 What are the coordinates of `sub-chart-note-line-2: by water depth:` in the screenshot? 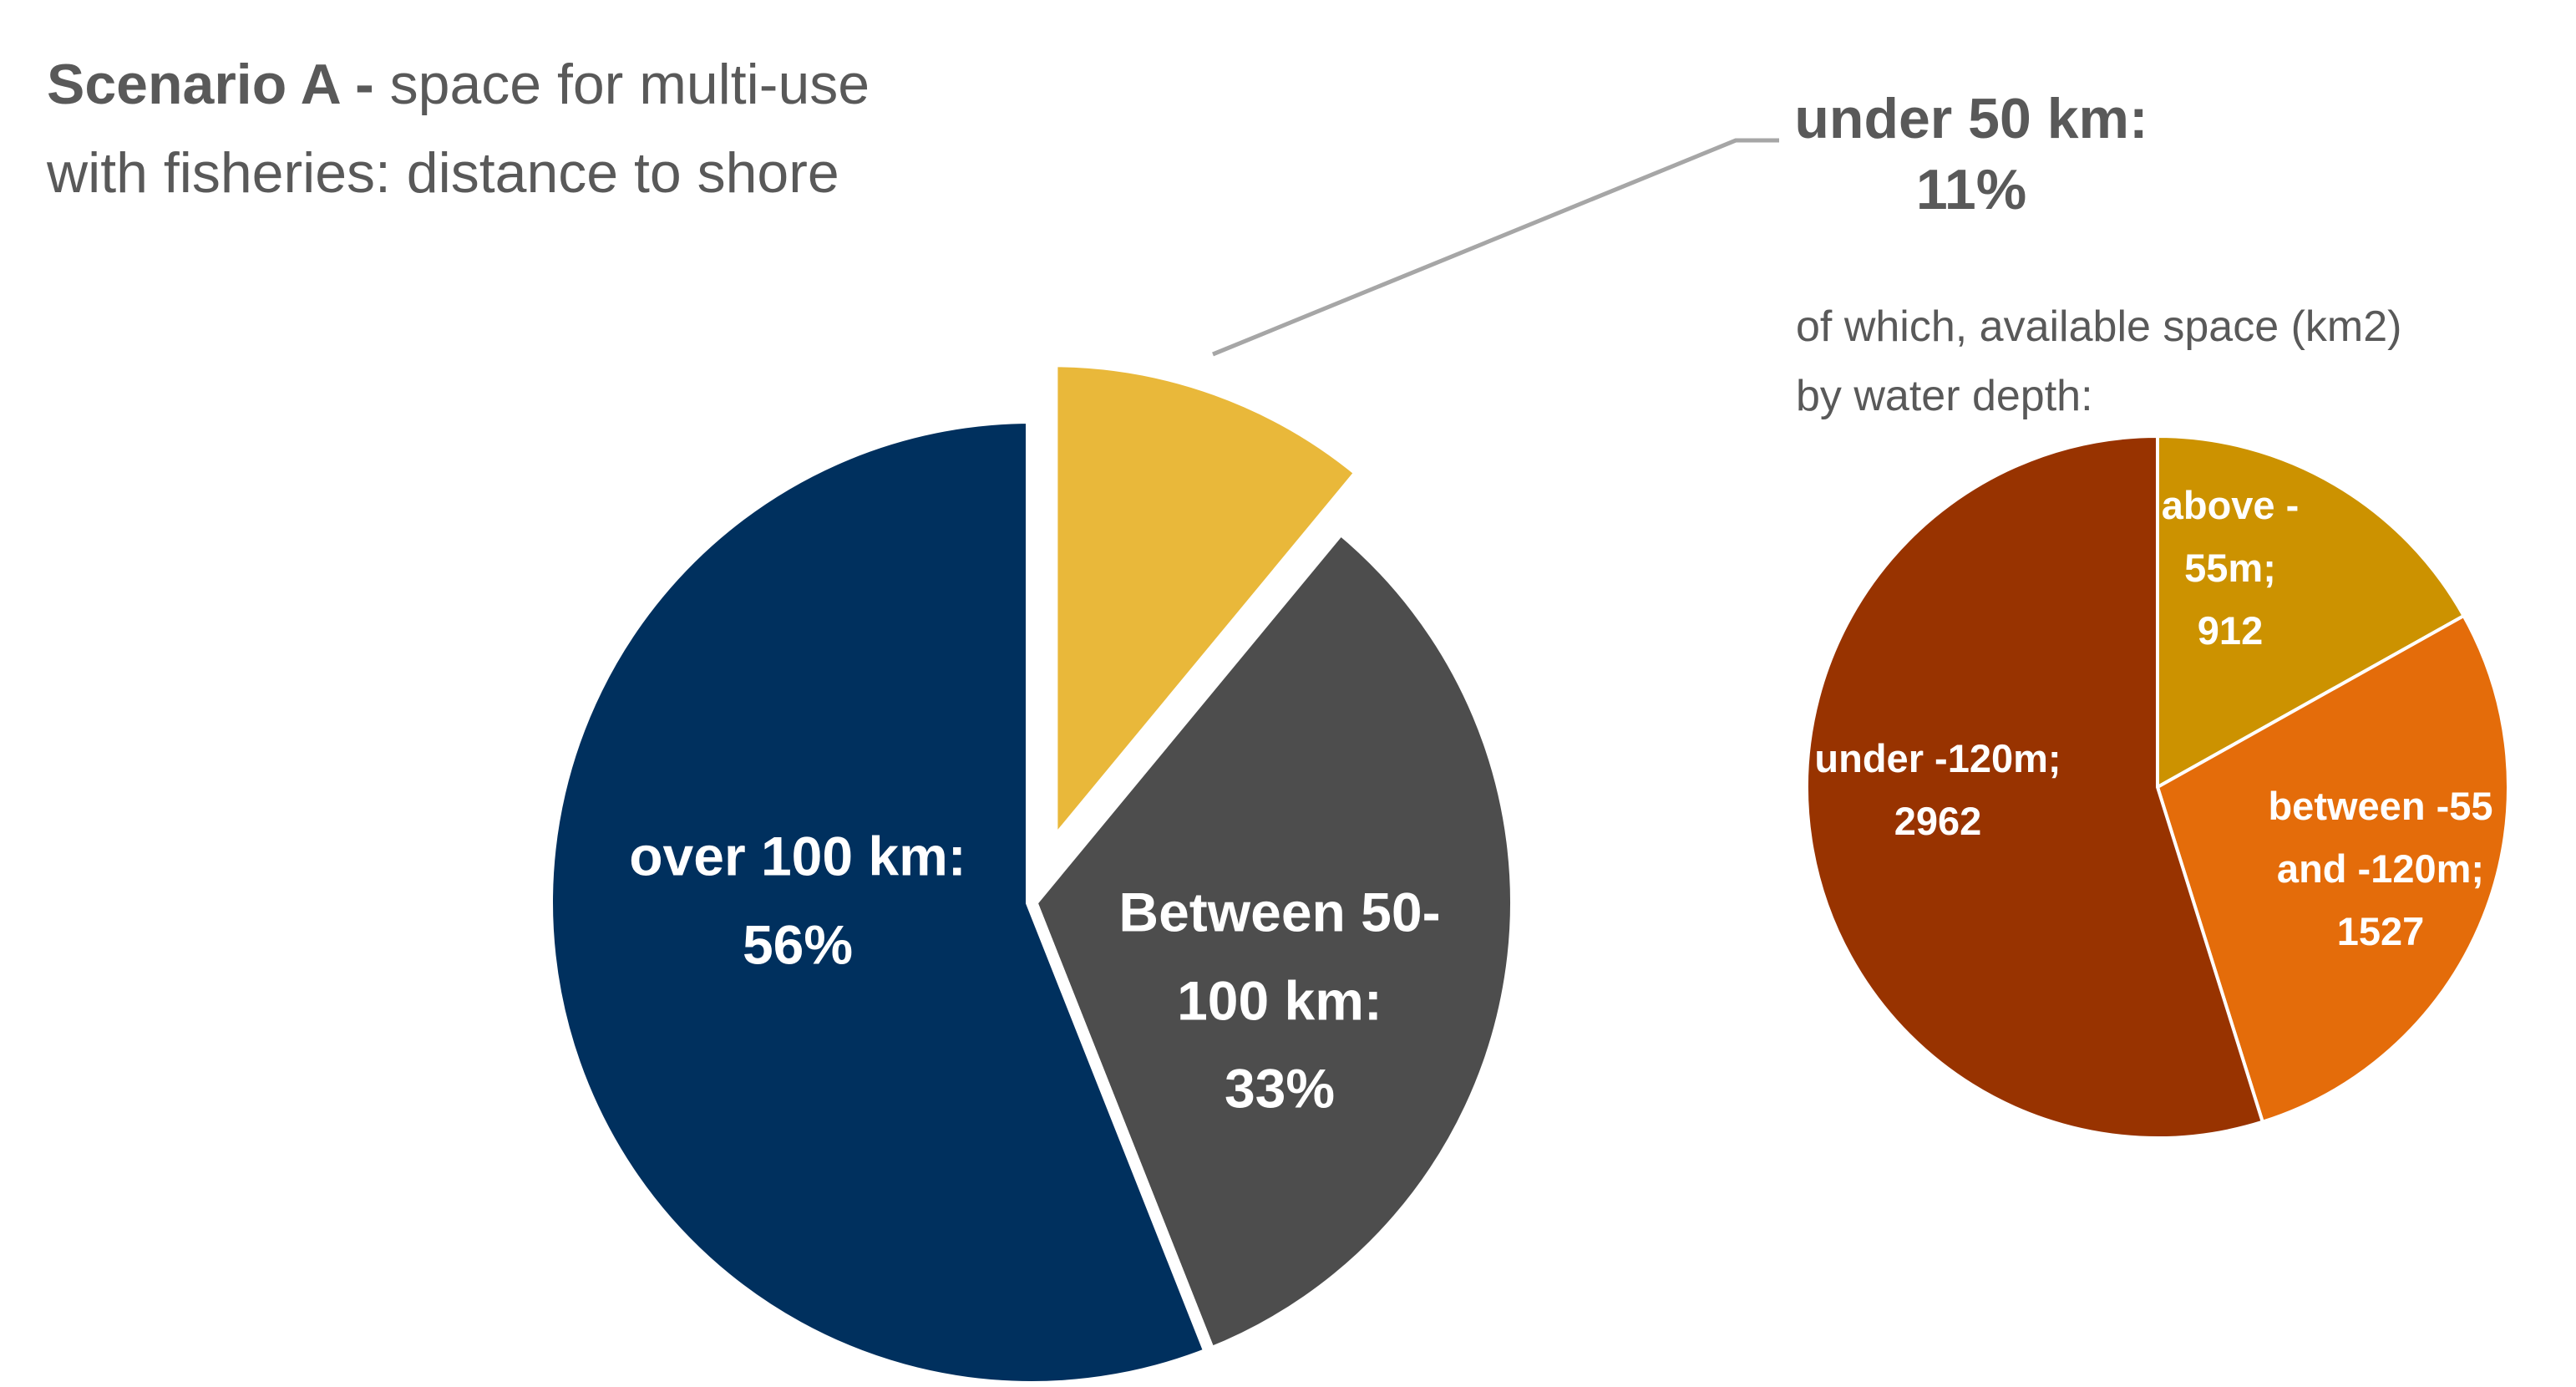 It's located at (1944, 396).